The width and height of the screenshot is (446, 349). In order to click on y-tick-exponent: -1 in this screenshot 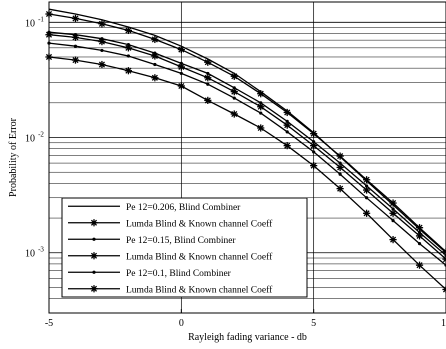, I will do `click(41, 19)`.